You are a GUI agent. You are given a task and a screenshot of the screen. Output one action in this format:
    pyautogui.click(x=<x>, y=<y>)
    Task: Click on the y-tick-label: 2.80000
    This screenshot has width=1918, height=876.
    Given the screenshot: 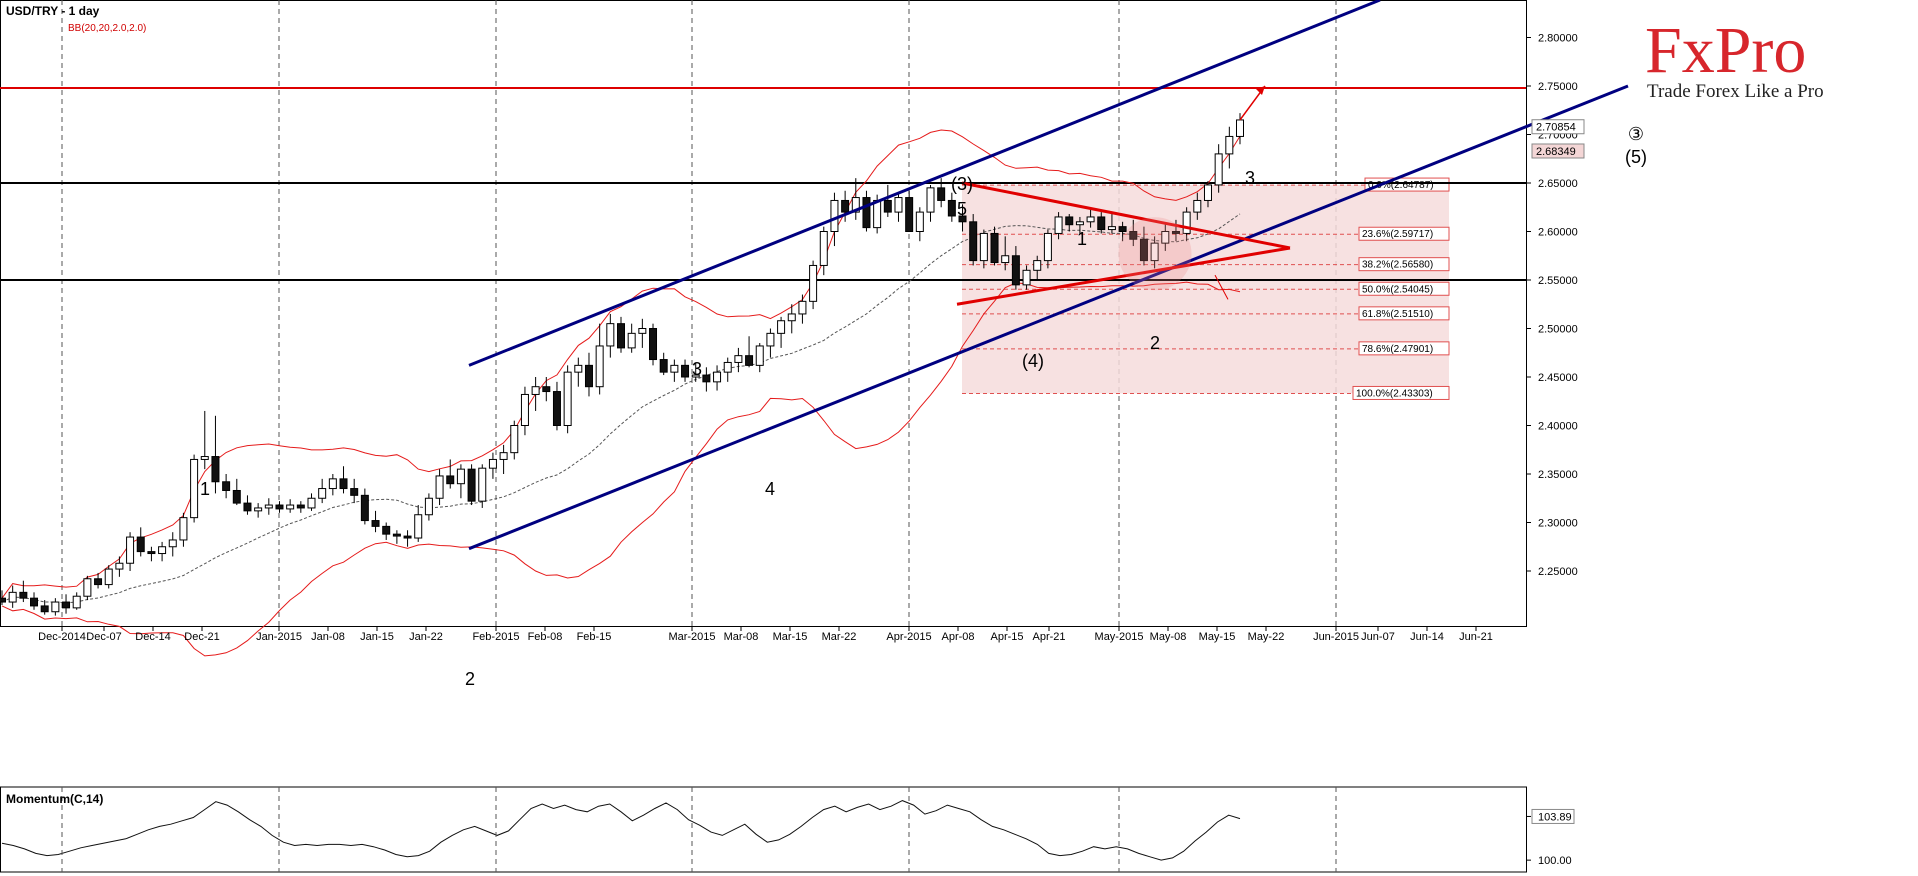 What is the action you would take?
    pyautogui.click(x=1558, y=39)
    